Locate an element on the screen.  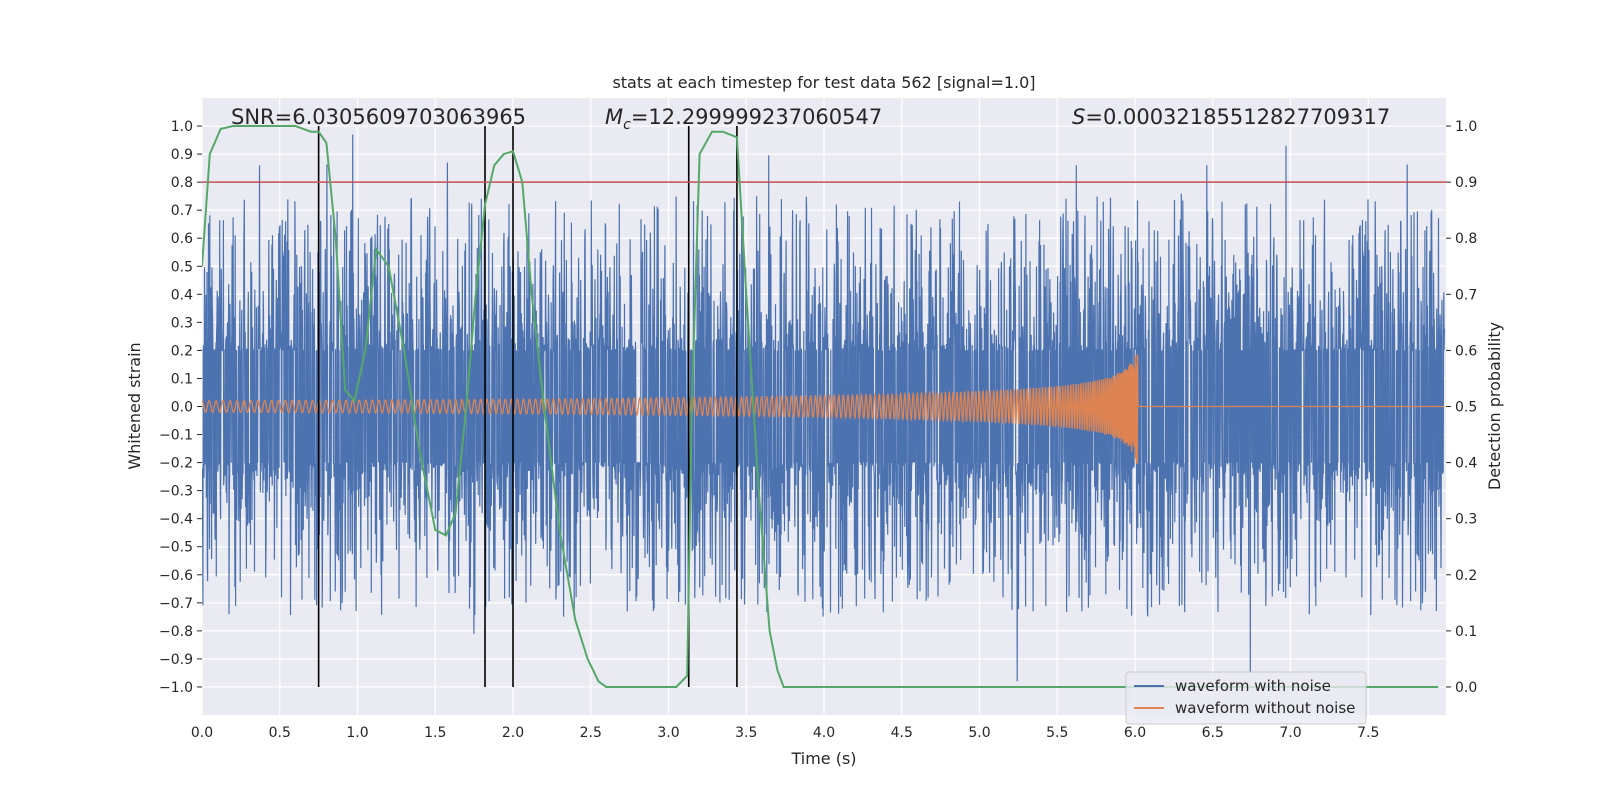
x-tick-label: 2.0 is located at coordinates (513, 733).